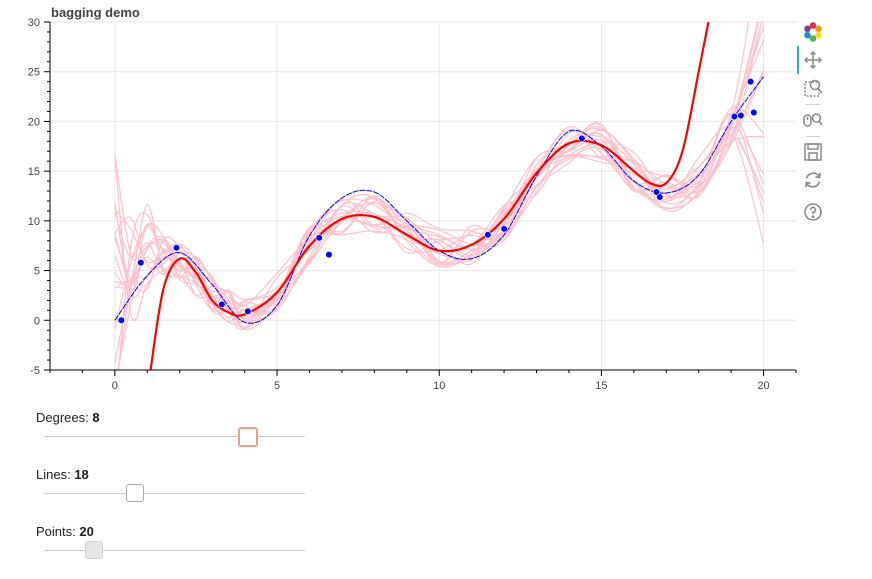 The height and width of the screenshot is (579, 872). What do you see at coordinates (798, 60) in the screenshot?
I see `active-tool-indicator` at bounding box center [798, 60].